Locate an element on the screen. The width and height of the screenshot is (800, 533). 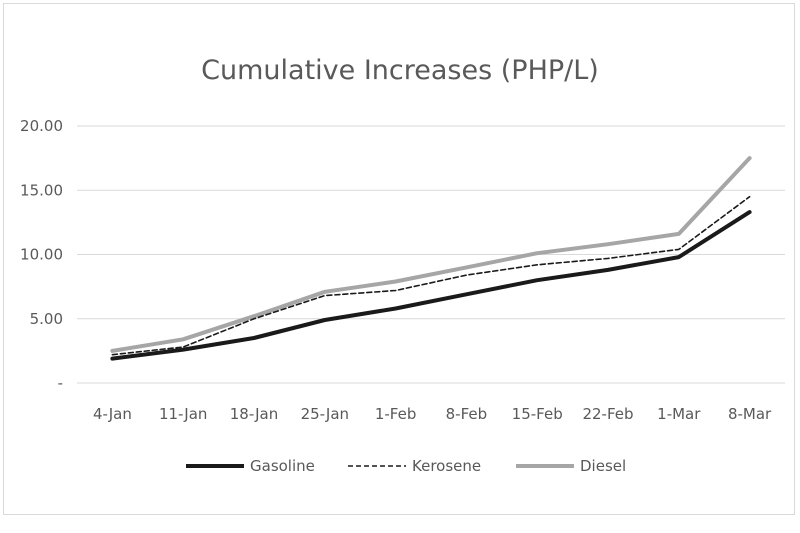
x-tick-label: 15-Feb is located at coordinates (537, 414).